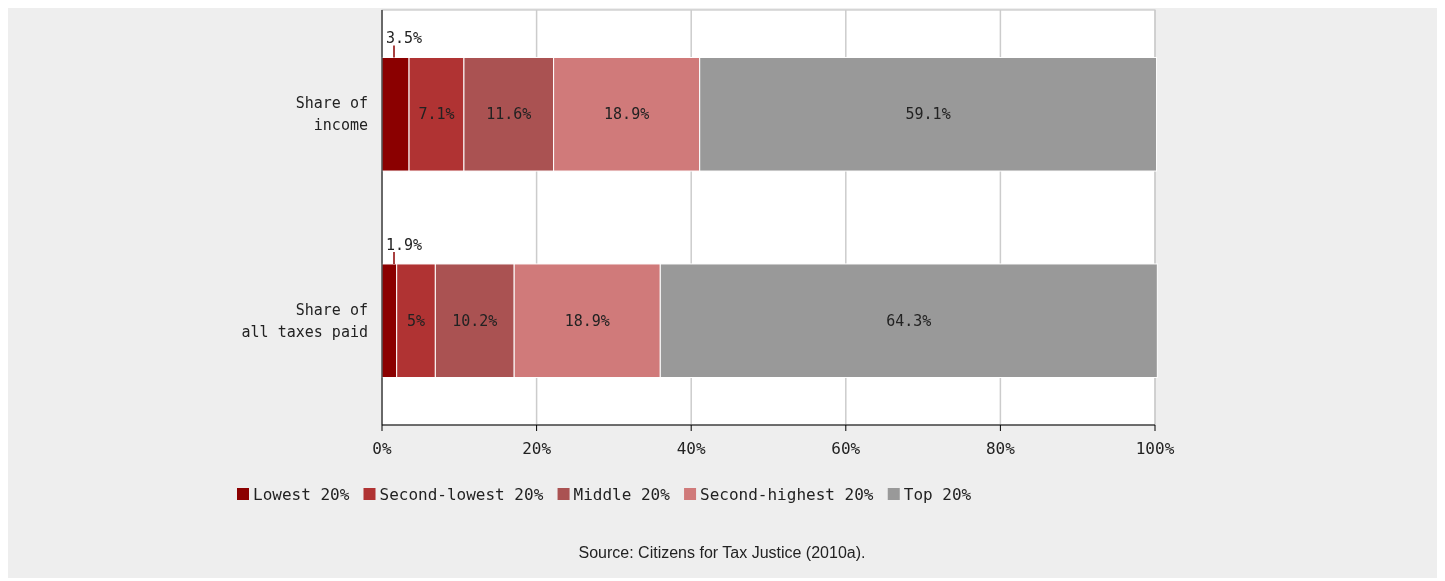 This screenshot has width=1445, height=581. What do you see at coordinates (622, 494) in the screenshot?
I see `legend-label: Middle 20%` at bounding box center [622, 494].